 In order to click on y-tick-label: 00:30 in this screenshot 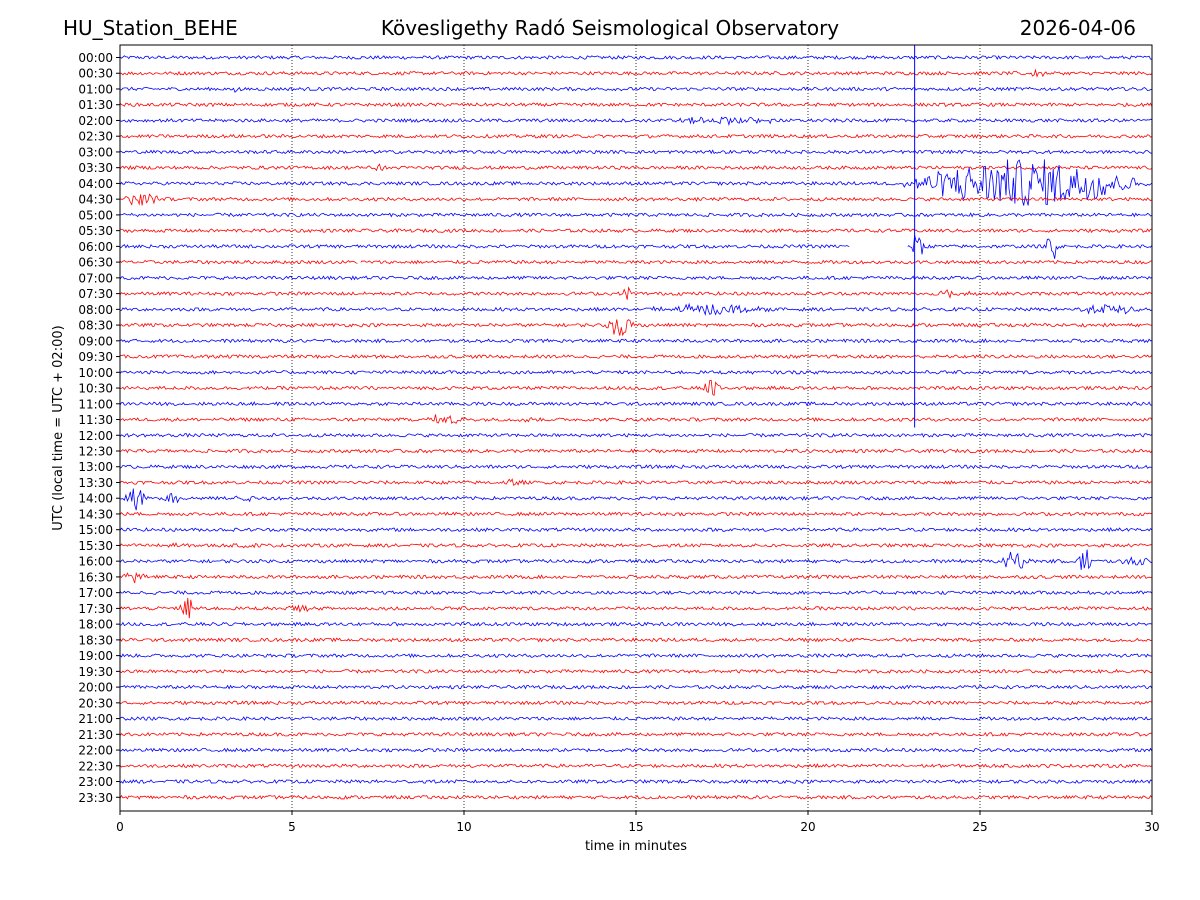, I will do `click(95, 74)`.